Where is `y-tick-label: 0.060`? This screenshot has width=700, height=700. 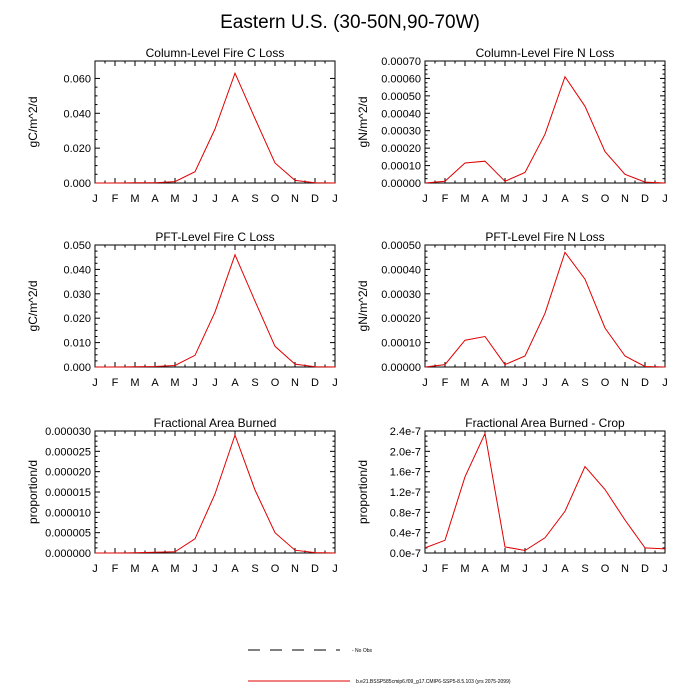 y-tick-label: 0.060 is located at coordinates (77, 79).